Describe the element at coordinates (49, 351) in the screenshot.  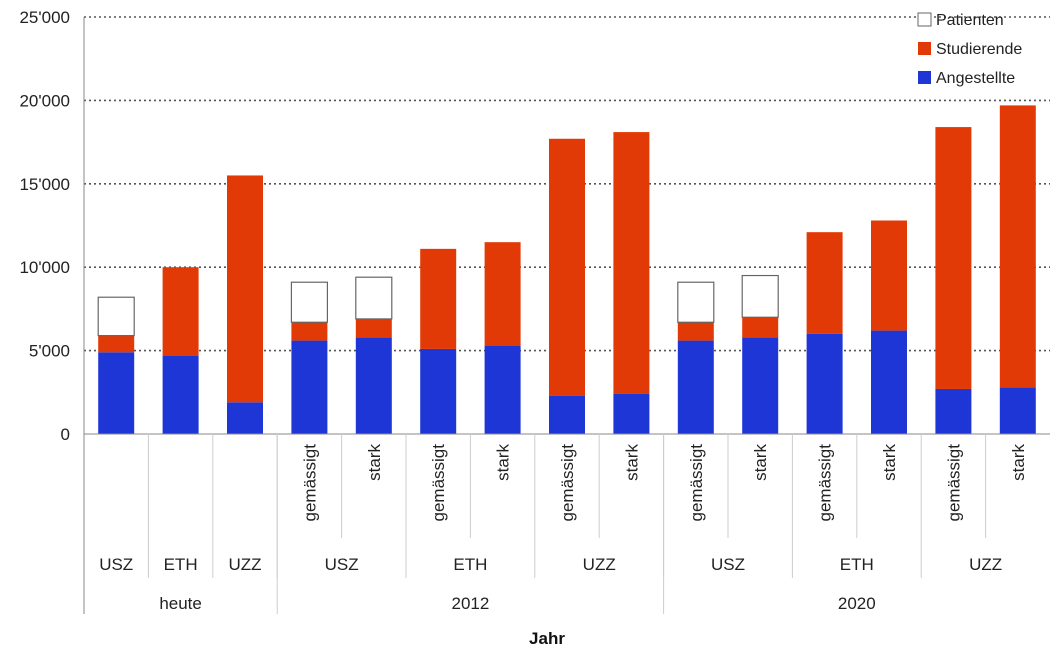
I see `y-tick-label: 5'000` at that location.